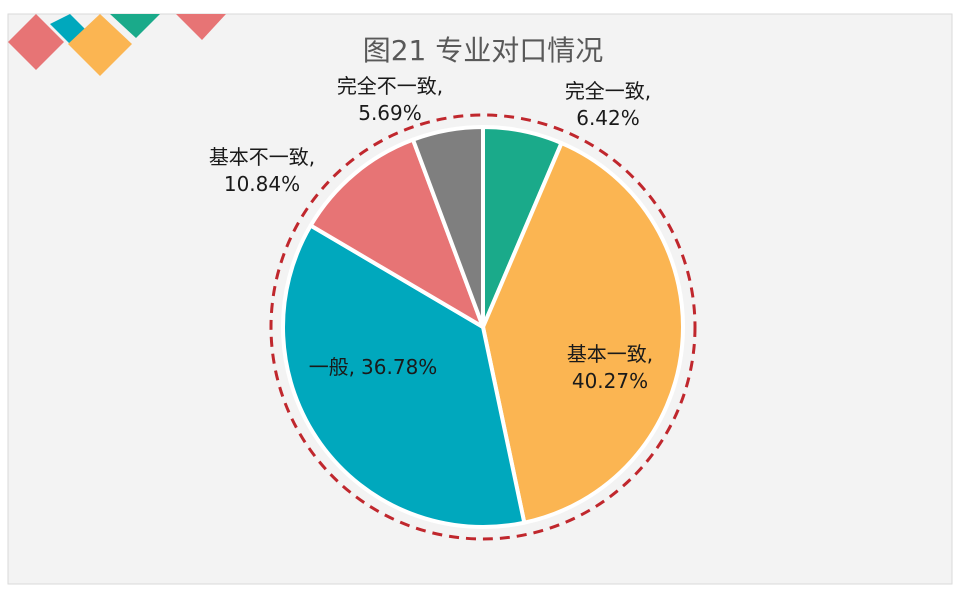 The height and width of the screenshot is (589, 960). What do you see at coordinates (262, 157) in the screenshot?
I see `label-category: 基本不一致,` at bounding box center [262, 157].